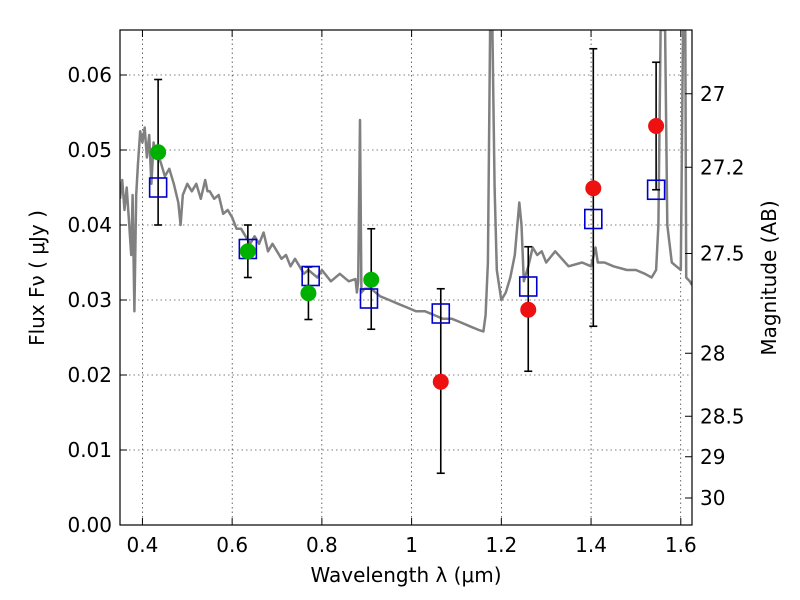 This screenshot has width=800, height=600. Describe the element at coordinates (769, 277) in the screenshot. I see `right-axis-title: Magnitude (AB)` at that location.